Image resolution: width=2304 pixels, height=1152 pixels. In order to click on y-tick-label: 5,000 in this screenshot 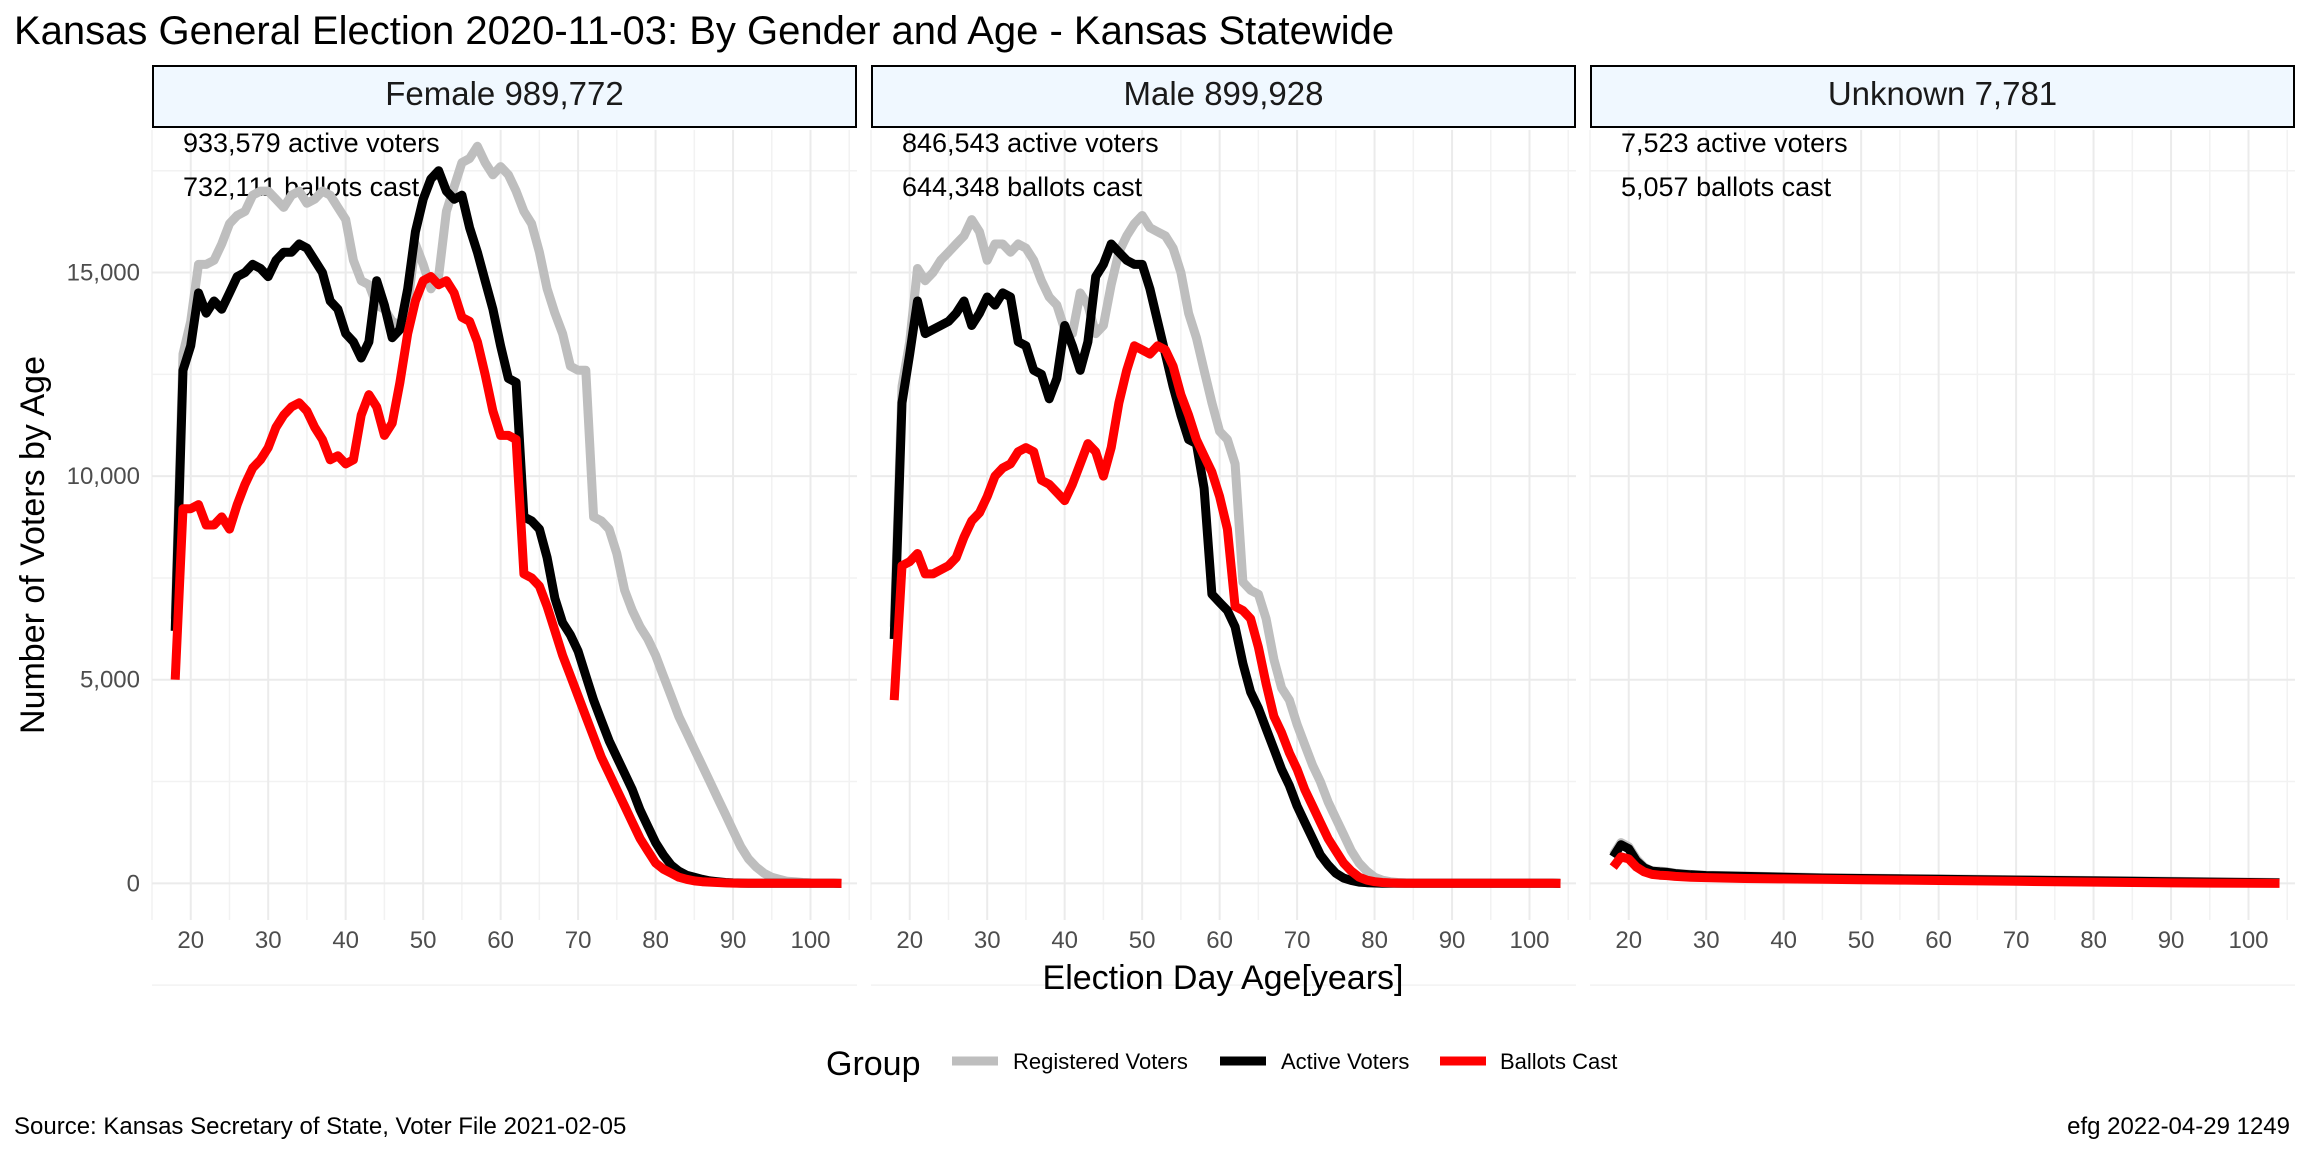, I will do `click(110, 680)`.